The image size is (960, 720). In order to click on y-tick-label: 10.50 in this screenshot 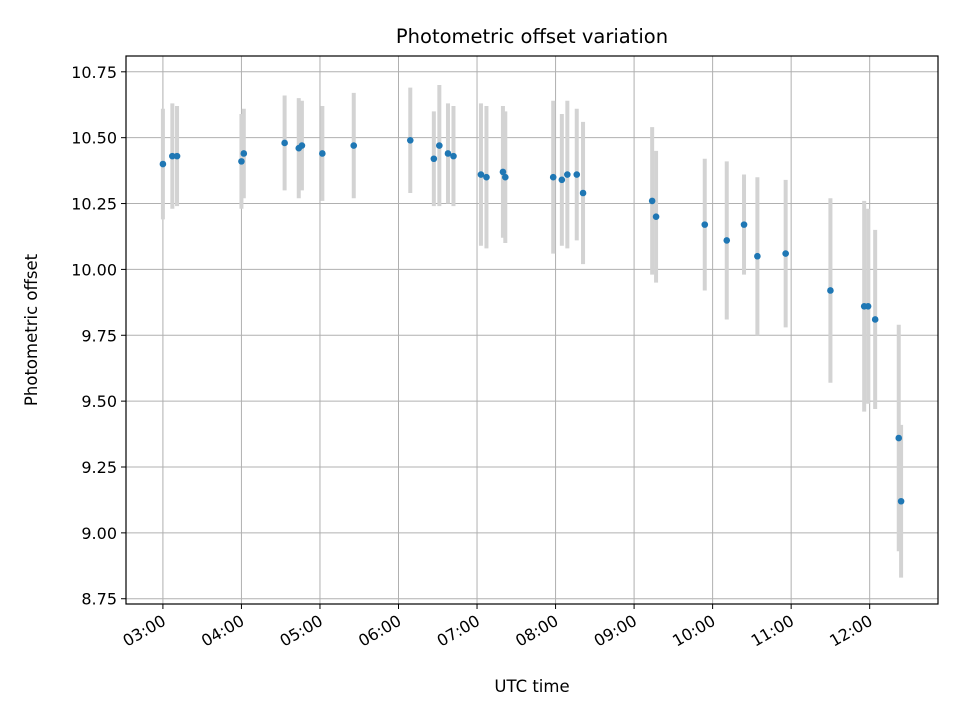, I will do `click(94, 138)`.